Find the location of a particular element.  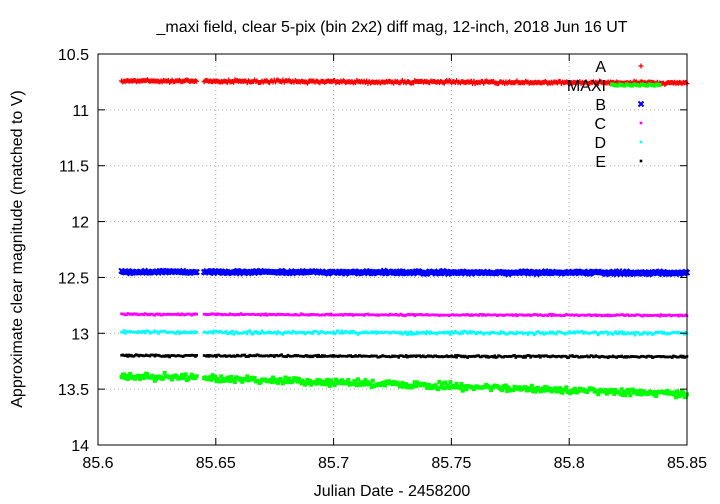

y-tick-label: 11.5 is located at coordinates (74, 167).